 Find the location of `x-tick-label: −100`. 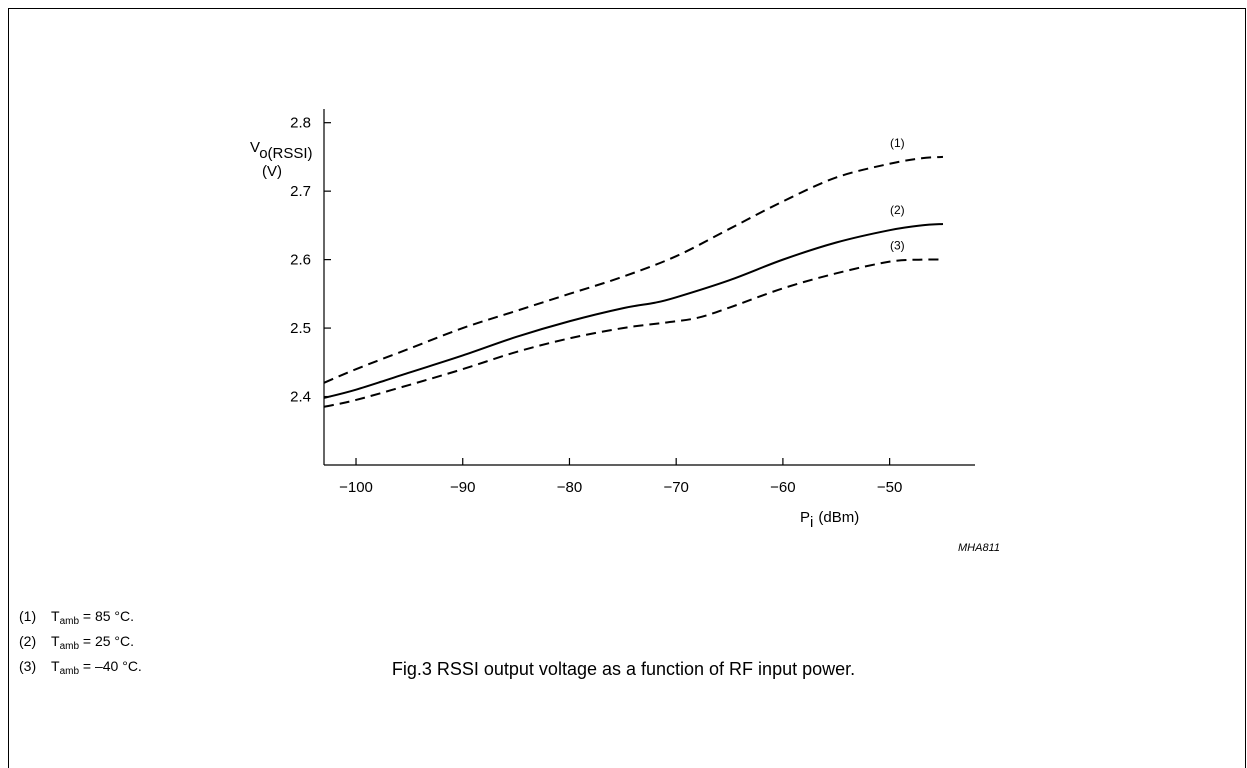

x-tick-label: −100 is located at coordinates (356, 487).